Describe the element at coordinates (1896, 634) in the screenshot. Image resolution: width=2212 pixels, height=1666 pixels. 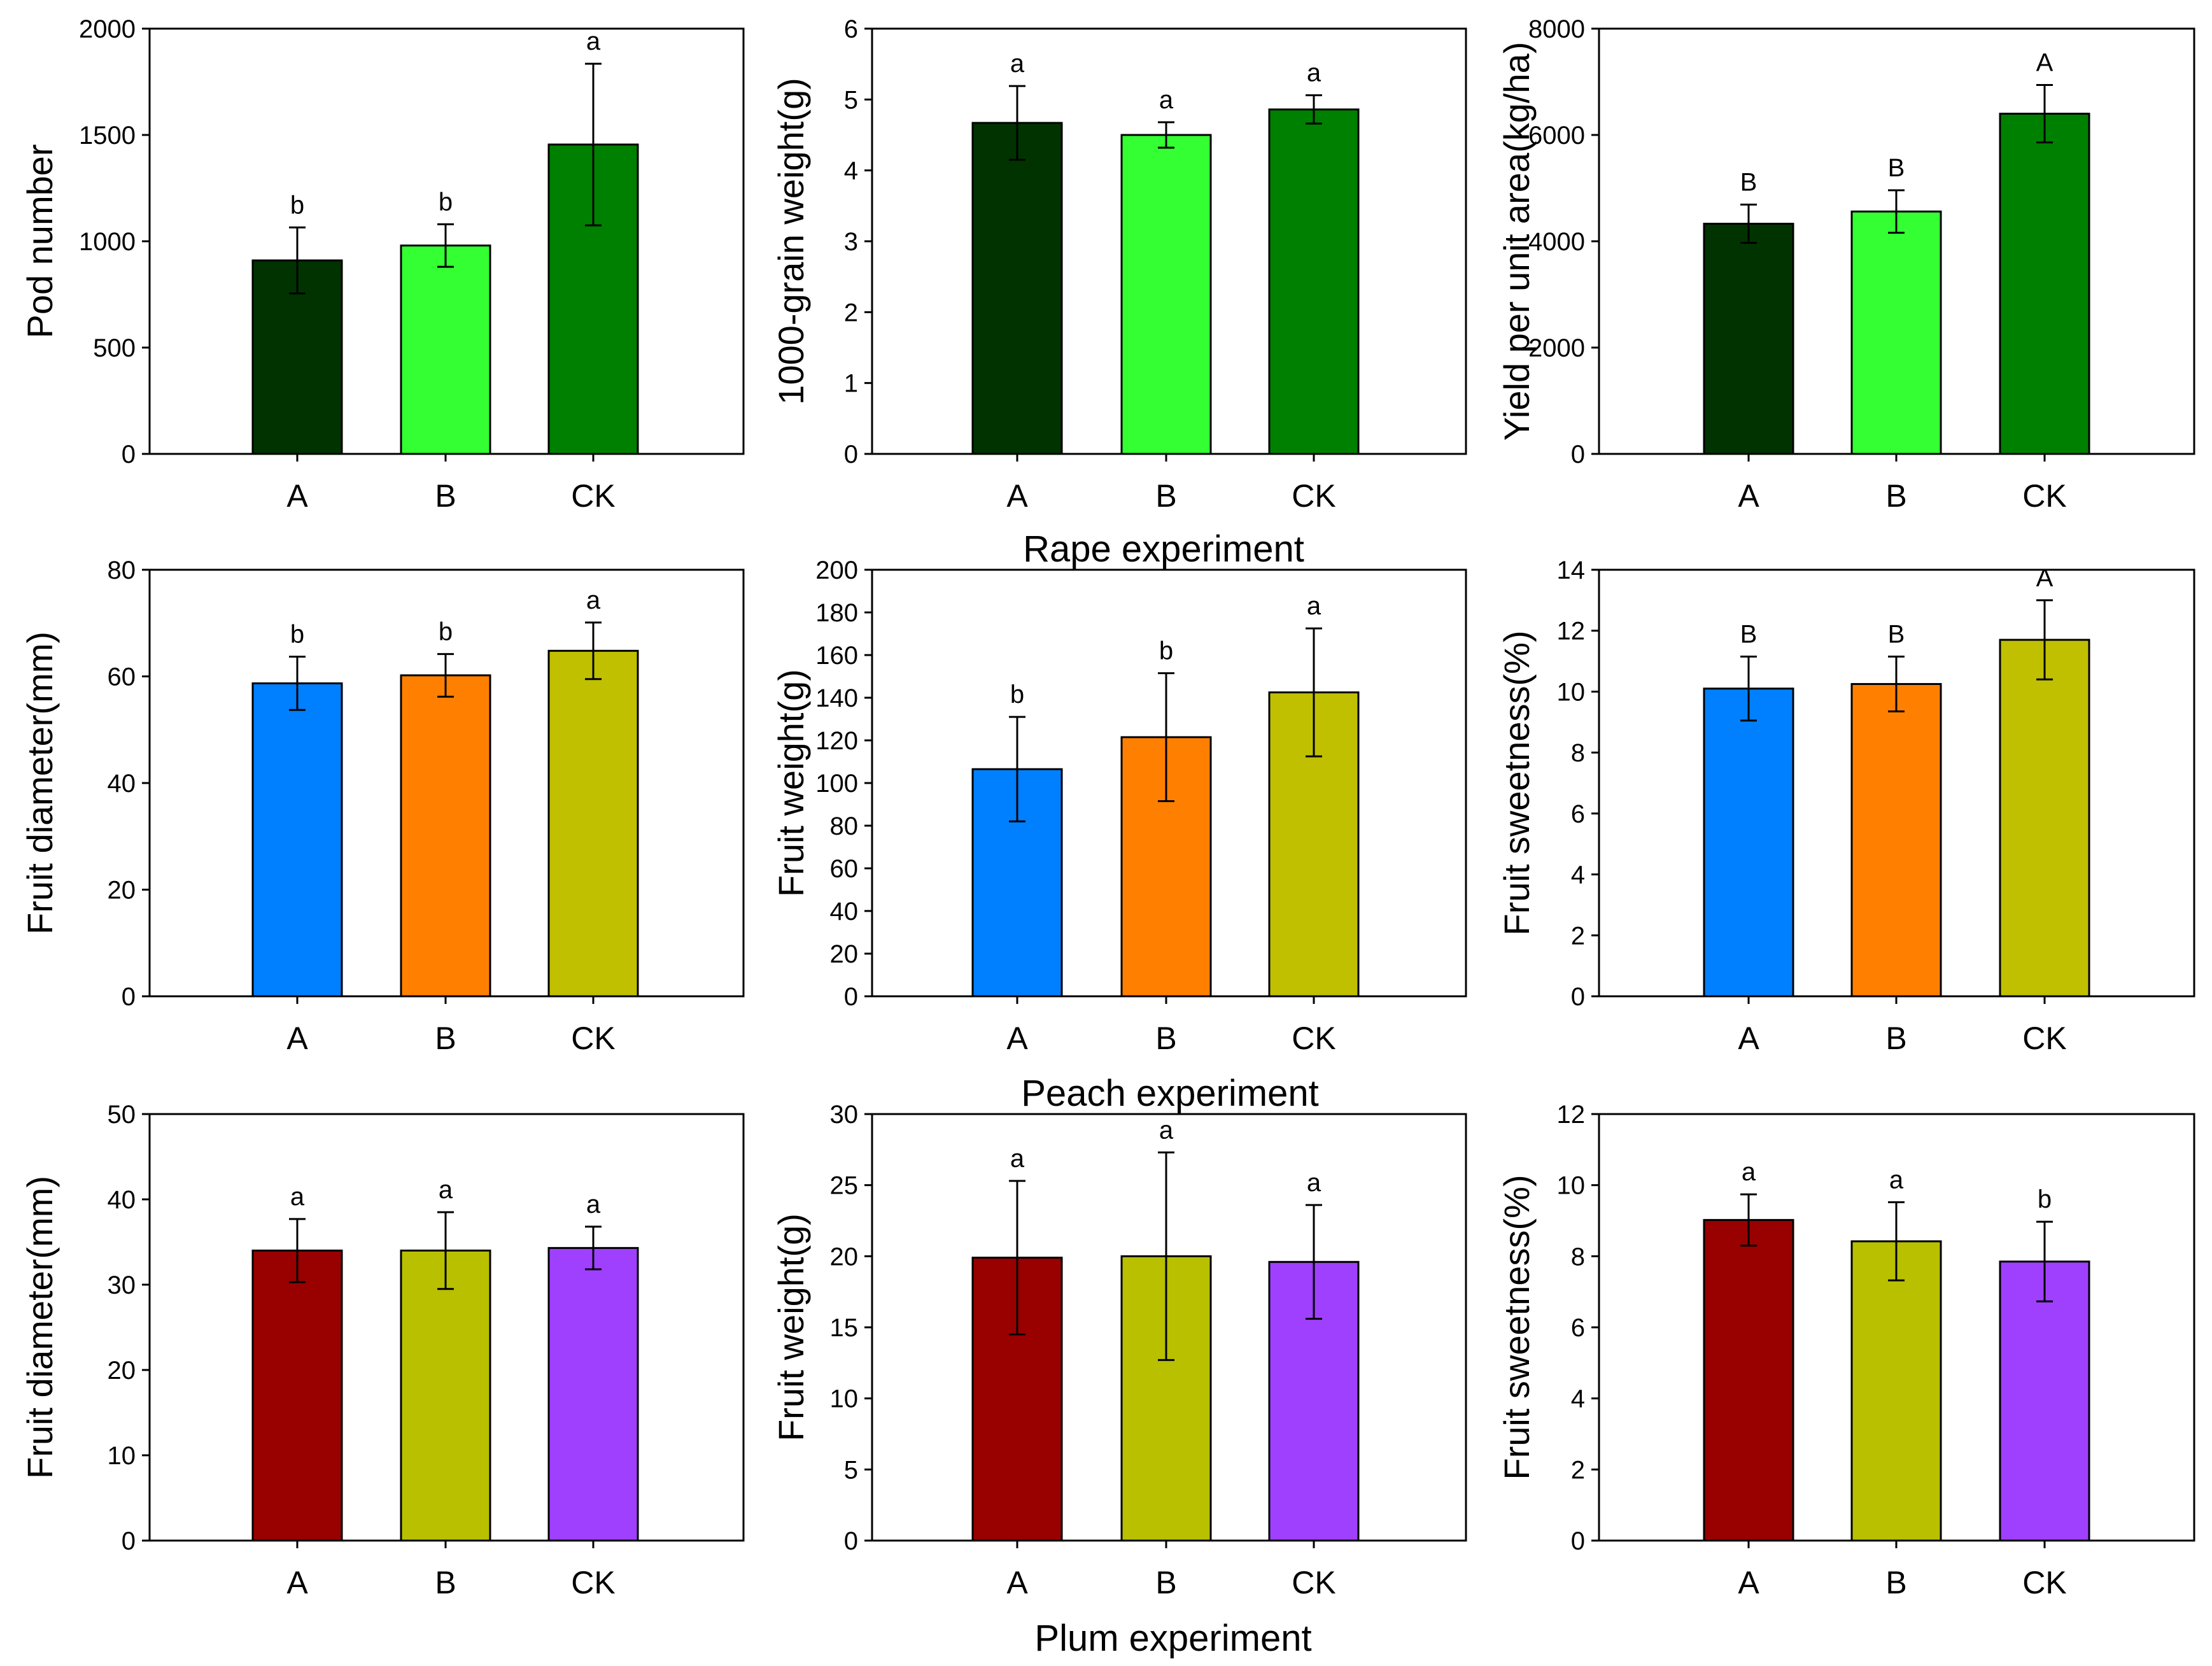
I see `significance-label: B` at that location.